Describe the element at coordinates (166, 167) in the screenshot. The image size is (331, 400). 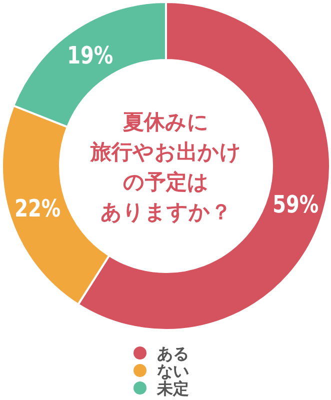
I see `text: 夏休みに旅行やお出かけの予定はありますか？` at that location.